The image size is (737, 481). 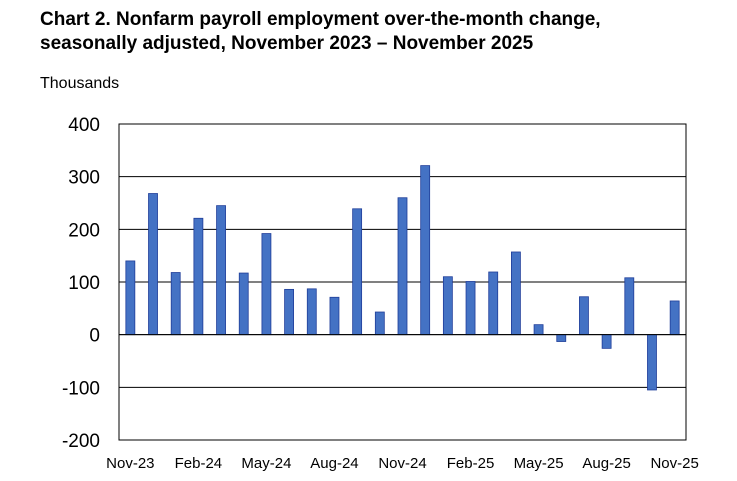 I want to click on y-tick-label: -100, so click(x=81, y=388).